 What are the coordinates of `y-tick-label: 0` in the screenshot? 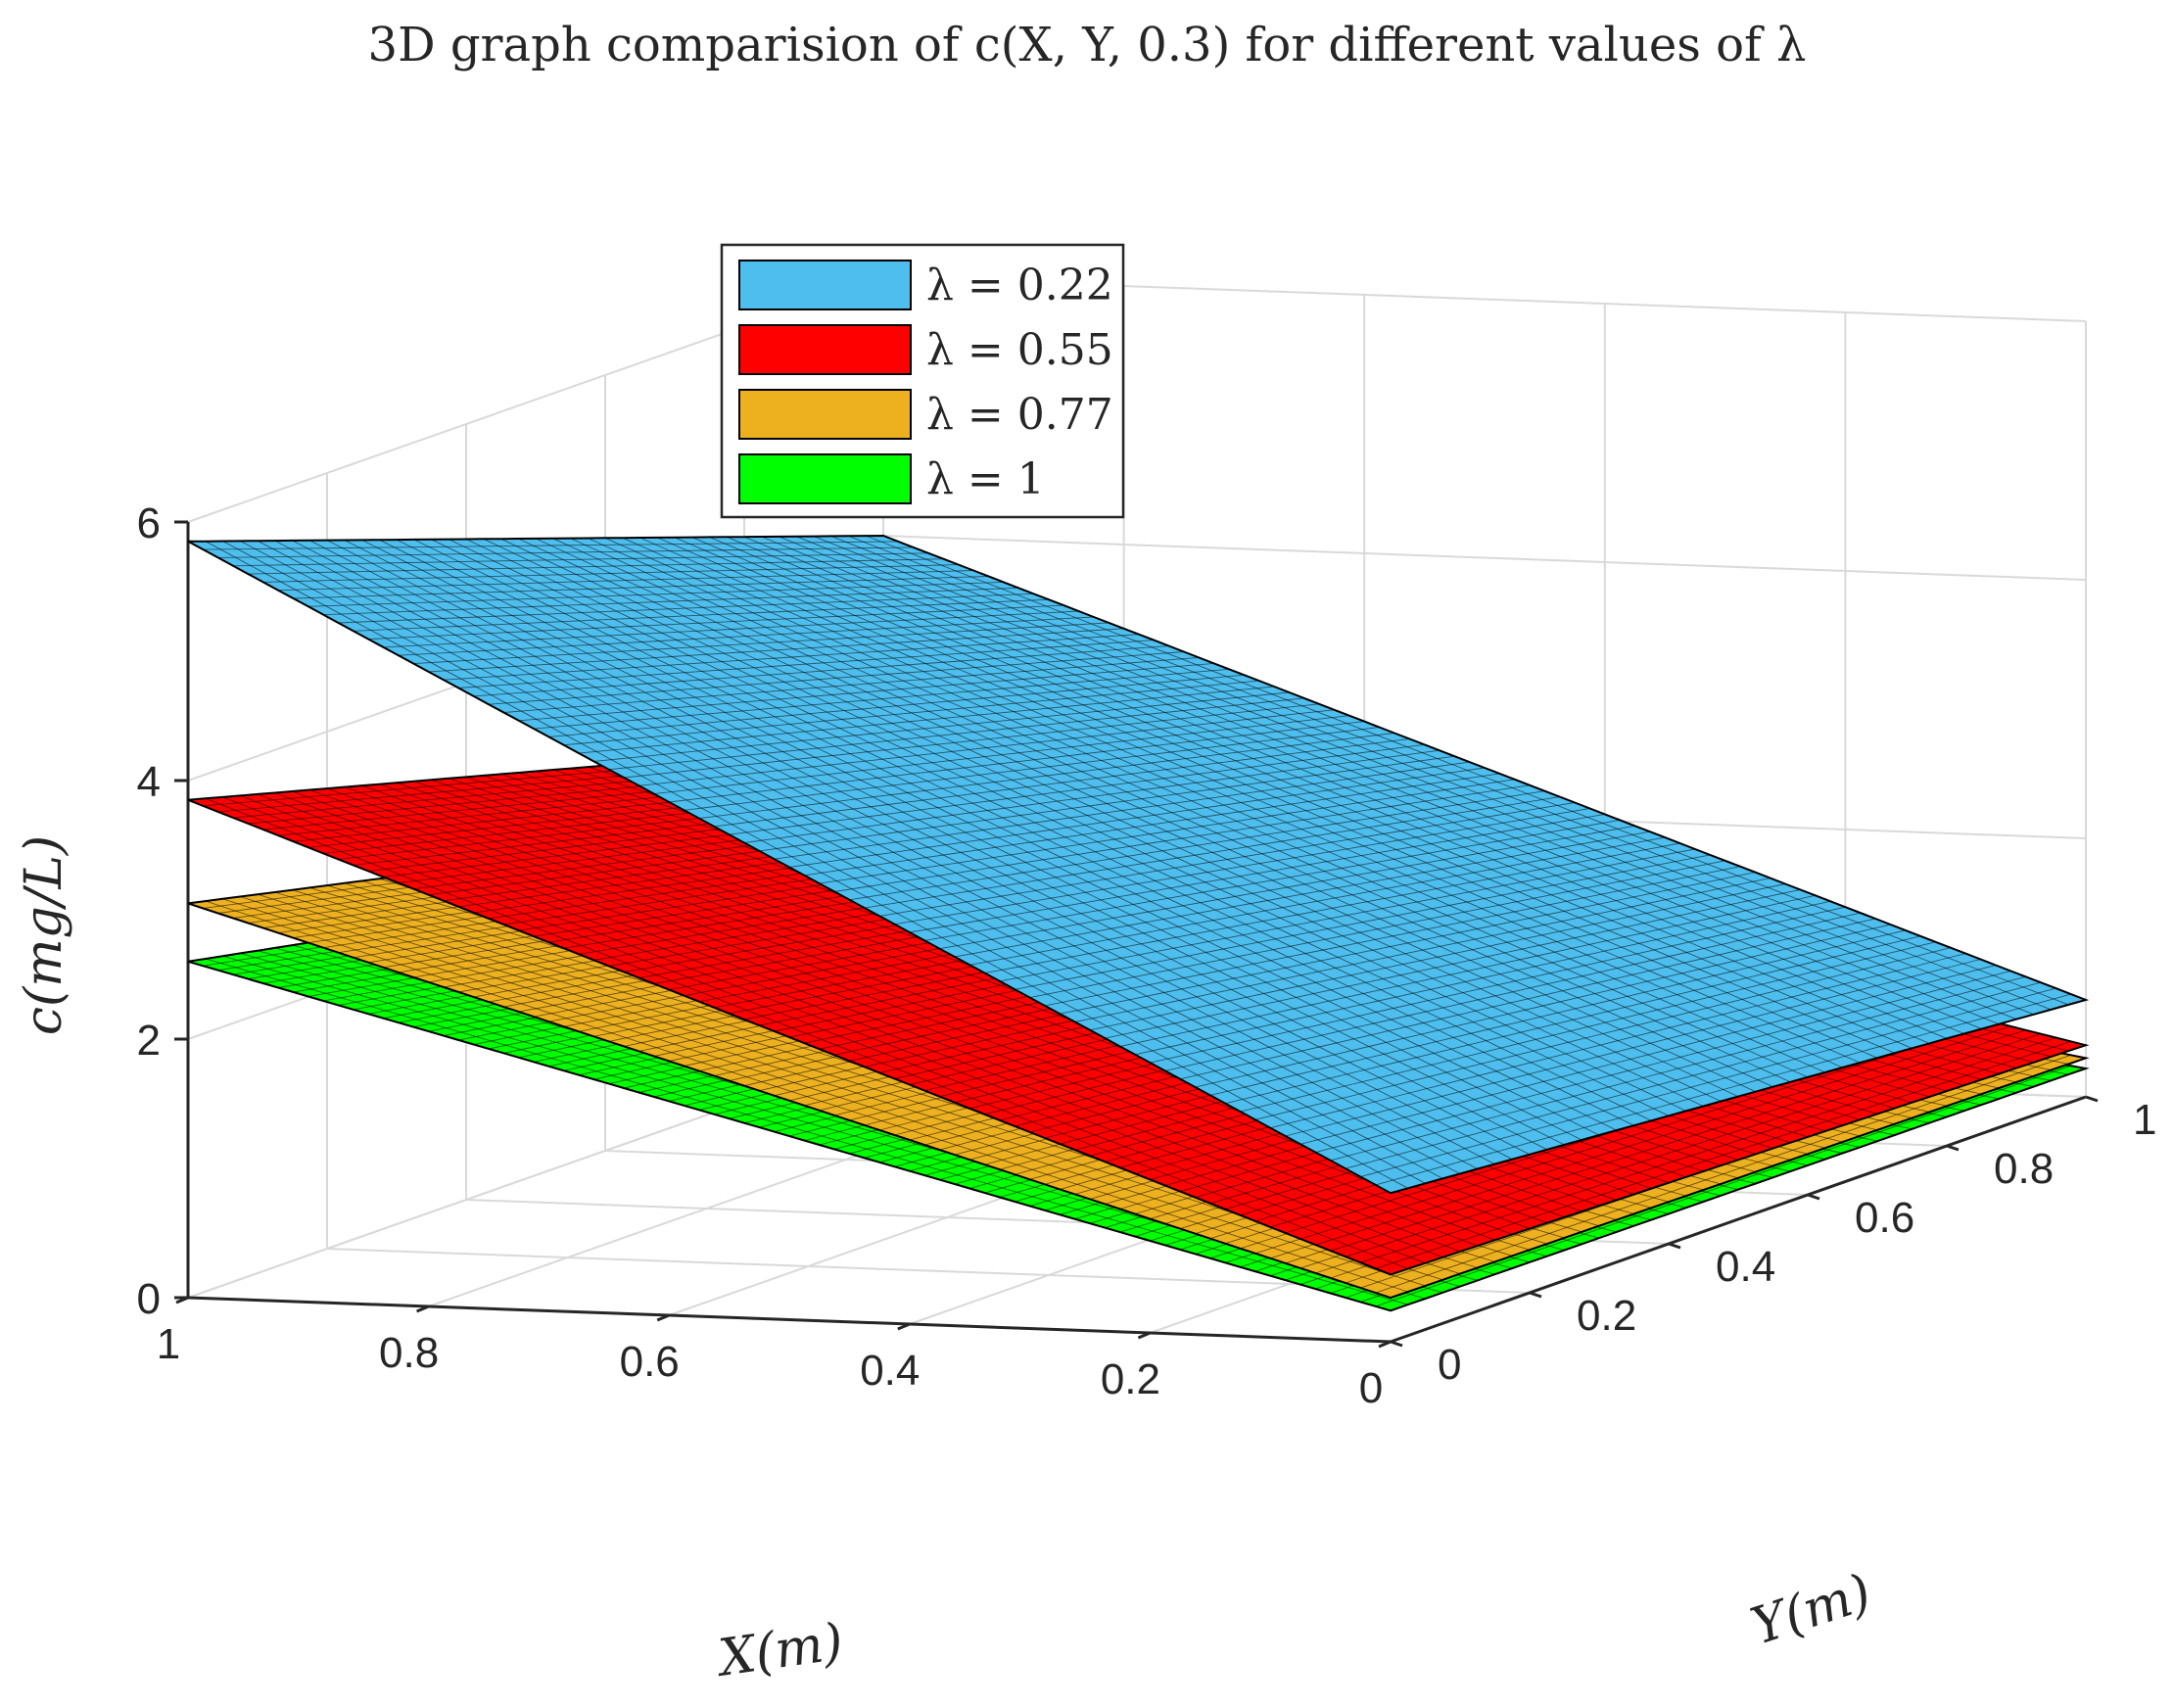 It's located at (1449, 1365).